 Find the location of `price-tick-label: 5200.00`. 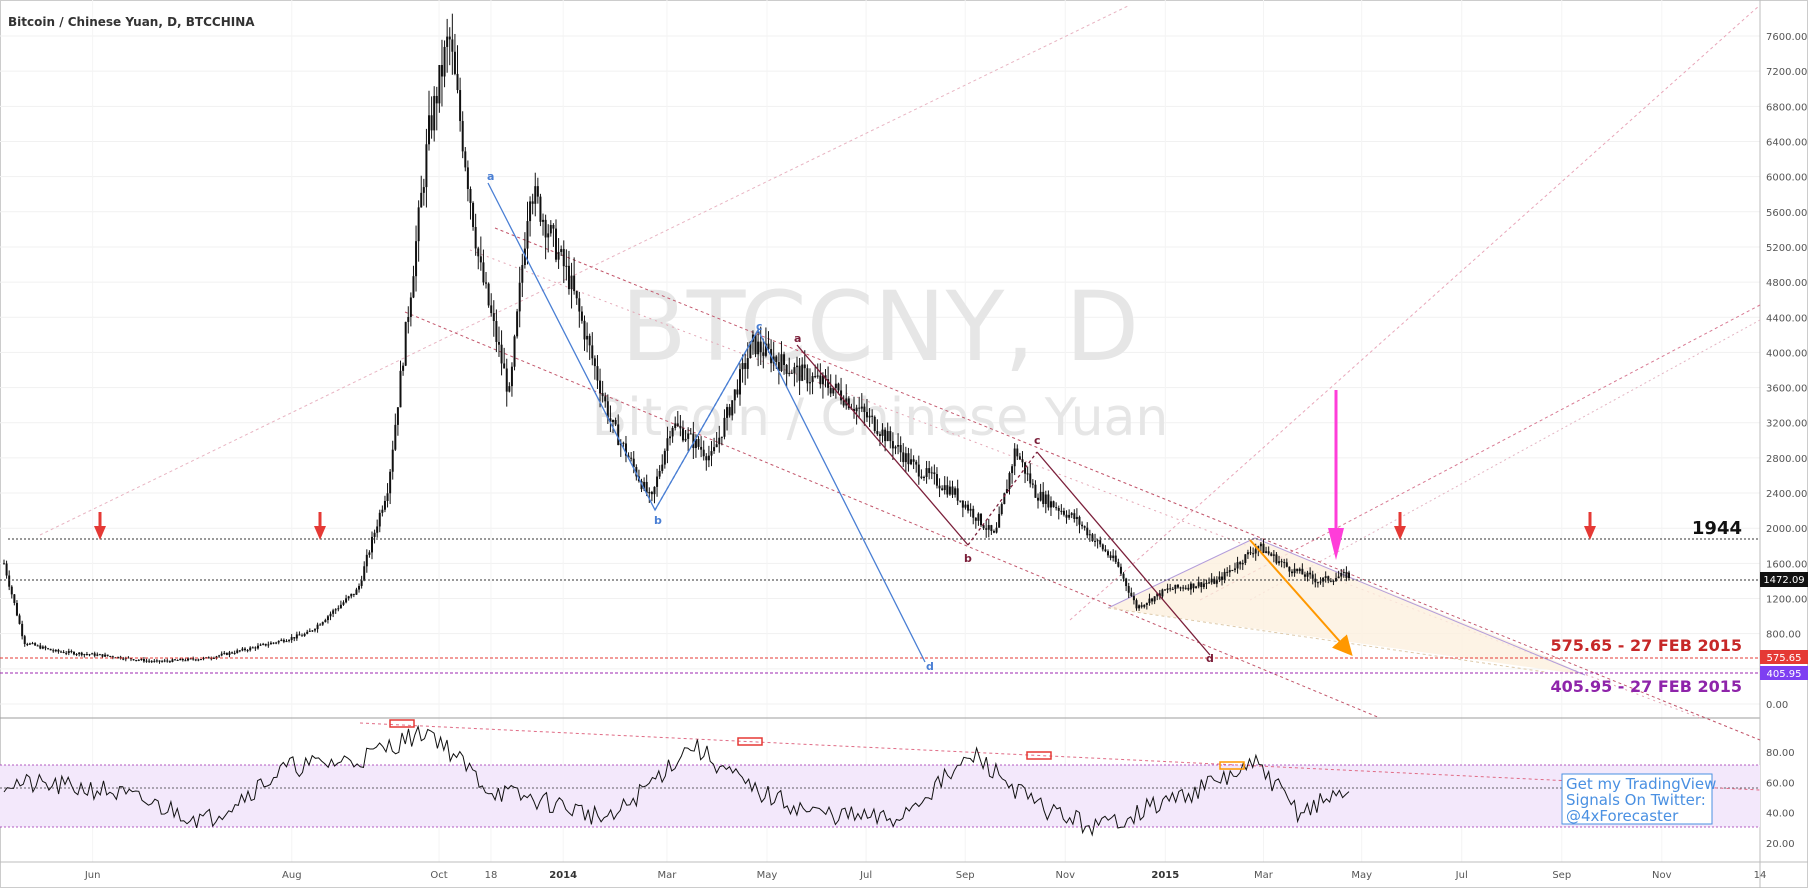

price-tick-label: 5200.00 is located at coordinates (1786, 248).